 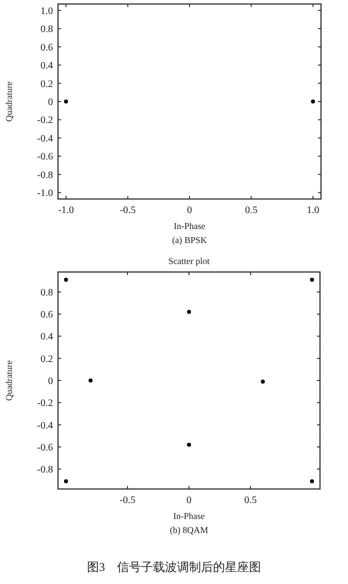 I want to click on x-tick-label: -1.0, so click(x=66, y=210).